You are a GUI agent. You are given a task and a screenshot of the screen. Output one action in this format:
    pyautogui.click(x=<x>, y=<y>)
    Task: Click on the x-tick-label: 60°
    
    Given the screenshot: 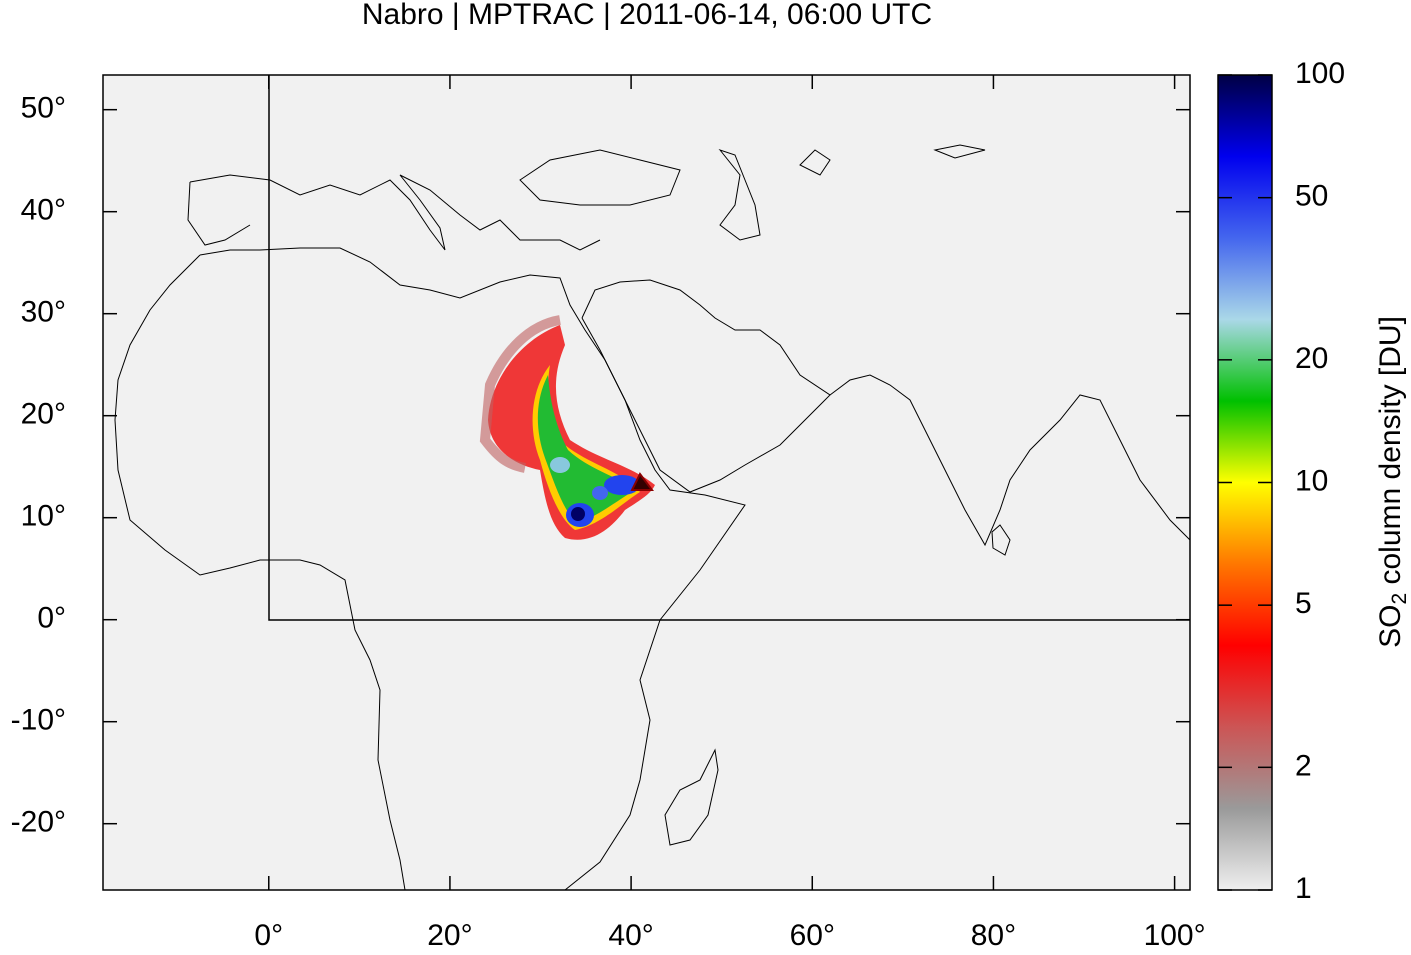 What is the action you would take?
    pyautogui.click(x=812, y=934)
    